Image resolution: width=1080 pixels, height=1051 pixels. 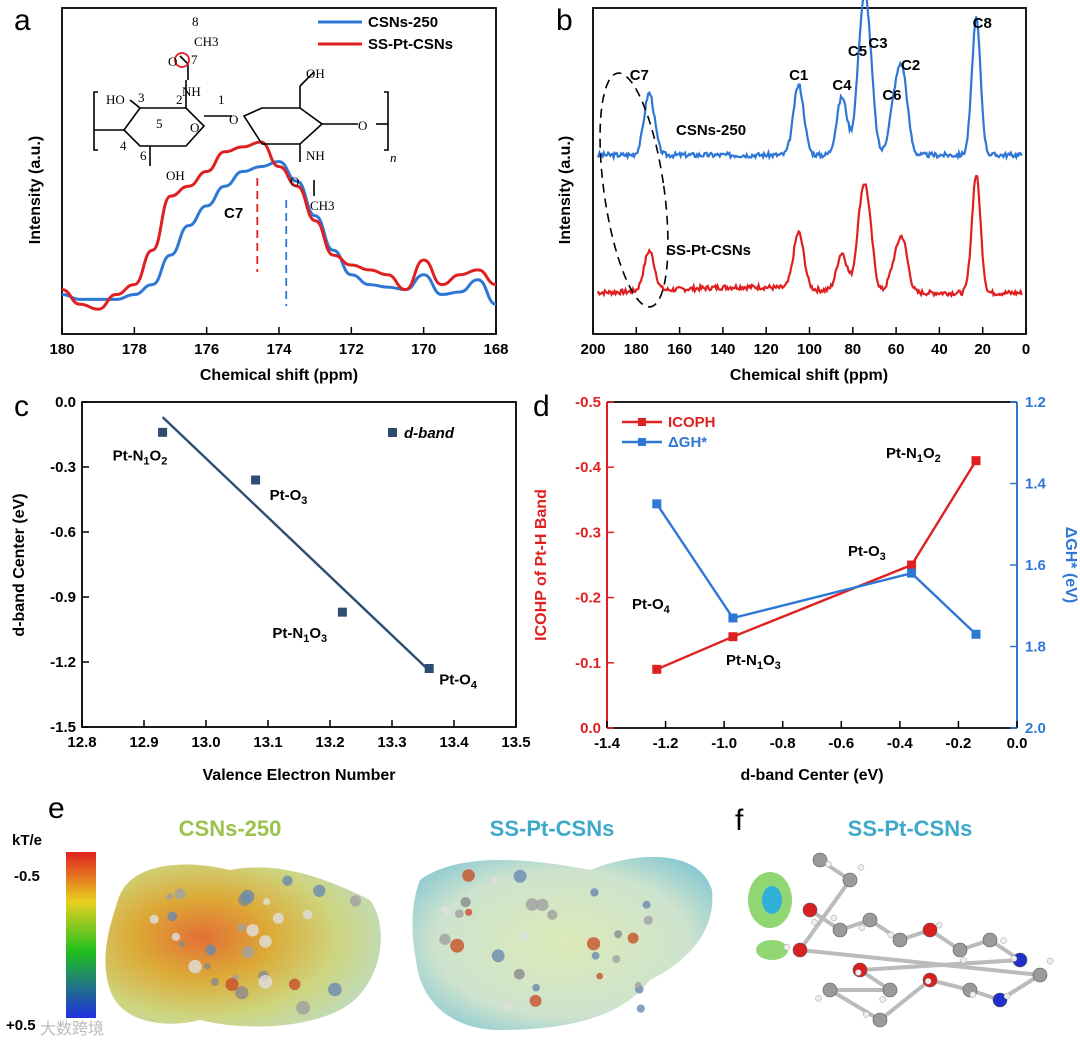 What do you see at coordinates (295, 559) in the screenshot?
I see `panel-c-points: Pt-N1O2 Pt-O3 Pt-N1O3 Pt-O4` at bounding box center [295, 559].